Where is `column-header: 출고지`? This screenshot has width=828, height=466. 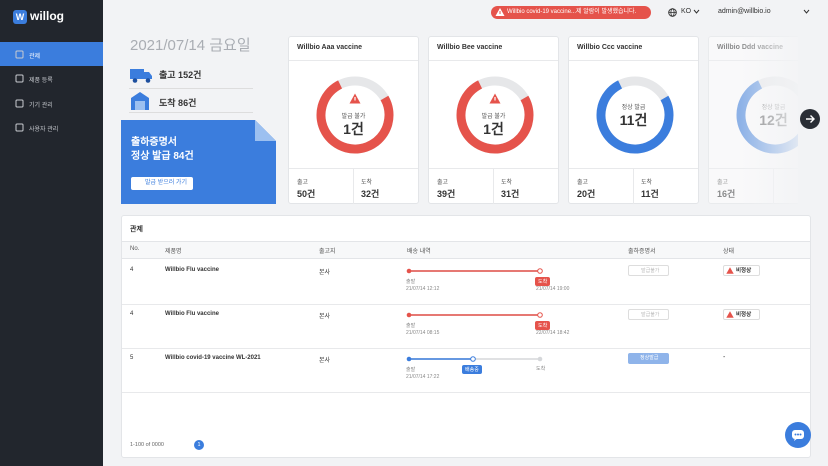 column-header: 출고지 is located at coordinates (327, 252).